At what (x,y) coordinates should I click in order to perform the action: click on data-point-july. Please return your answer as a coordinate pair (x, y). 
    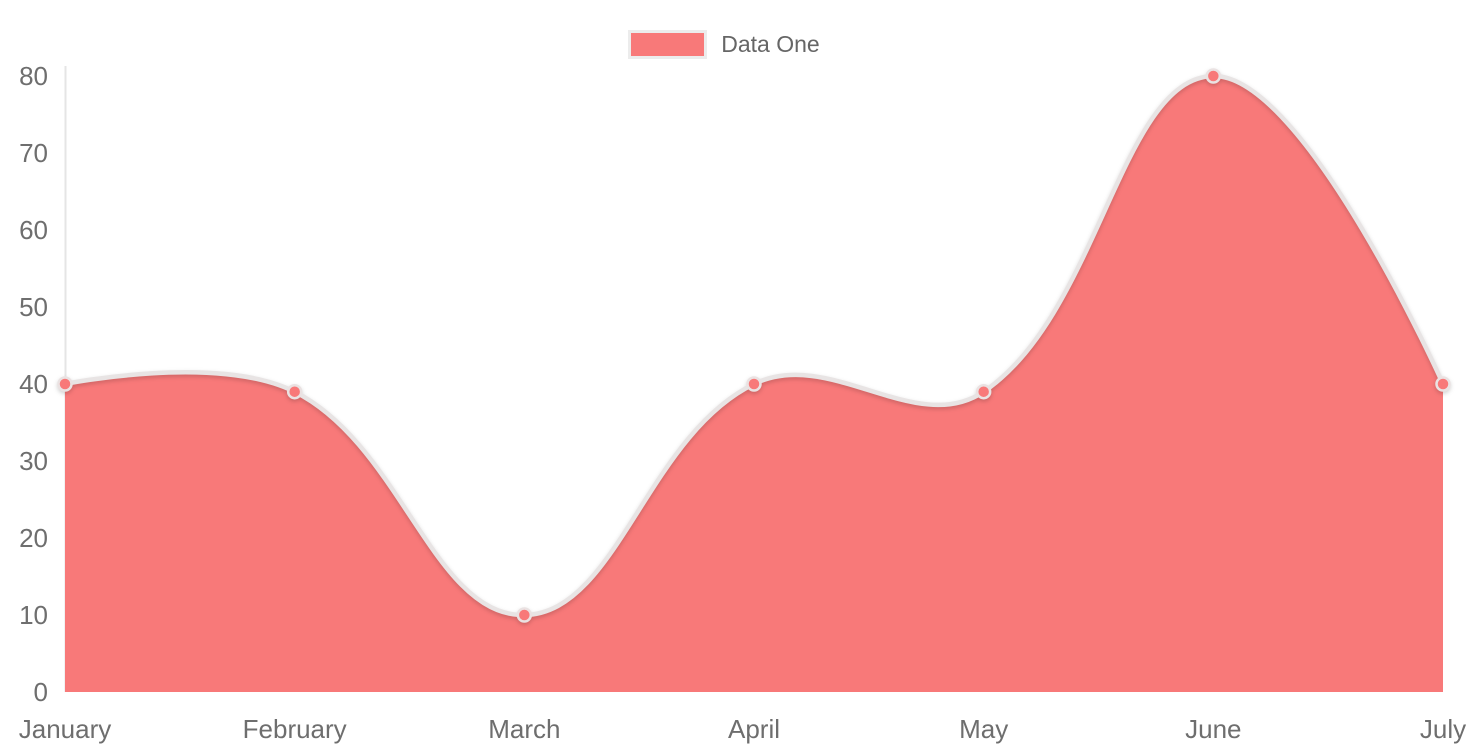
    Looking at the image, I should click on (1443, 384).